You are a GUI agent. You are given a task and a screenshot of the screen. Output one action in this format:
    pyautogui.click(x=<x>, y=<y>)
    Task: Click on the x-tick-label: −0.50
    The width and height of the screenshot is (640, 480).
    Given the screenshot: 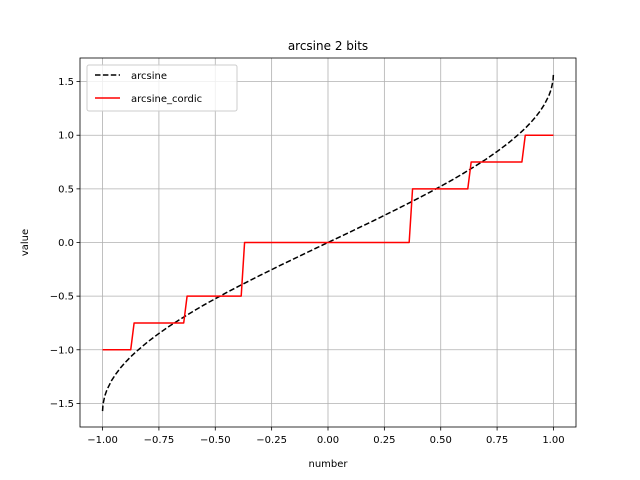 What is the action you would take?
    pyautogui.click(x=215, y=440)
    